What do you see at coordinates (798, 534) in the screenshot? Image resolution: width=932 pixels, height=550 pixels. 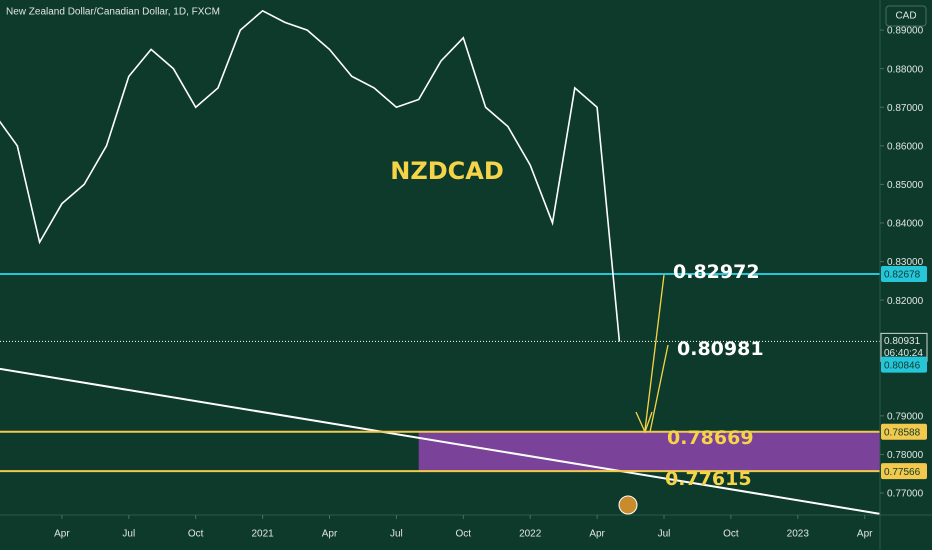 I see `x-tick-label: 2023` at bounding box center [798, 534].